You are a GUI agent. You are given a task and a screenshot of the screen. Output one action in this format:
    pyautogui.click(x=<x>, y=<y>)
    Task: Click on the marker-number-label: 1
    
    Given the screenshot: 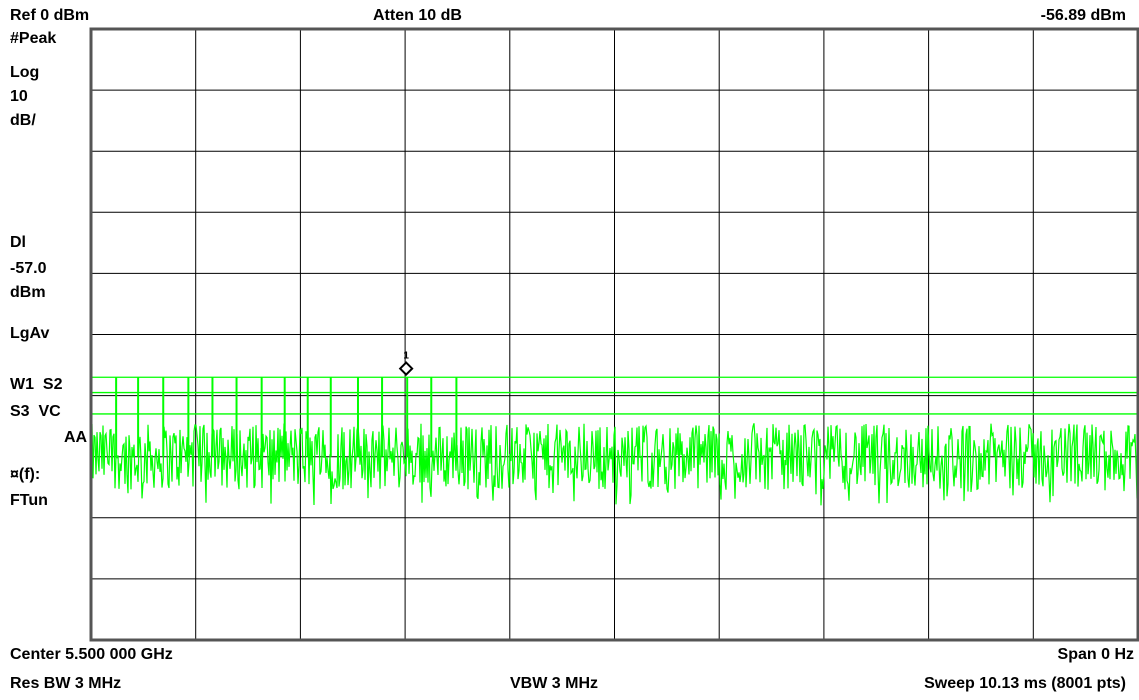 What is the action you would take?
    pyautogui.click(x=406, y=356)
    